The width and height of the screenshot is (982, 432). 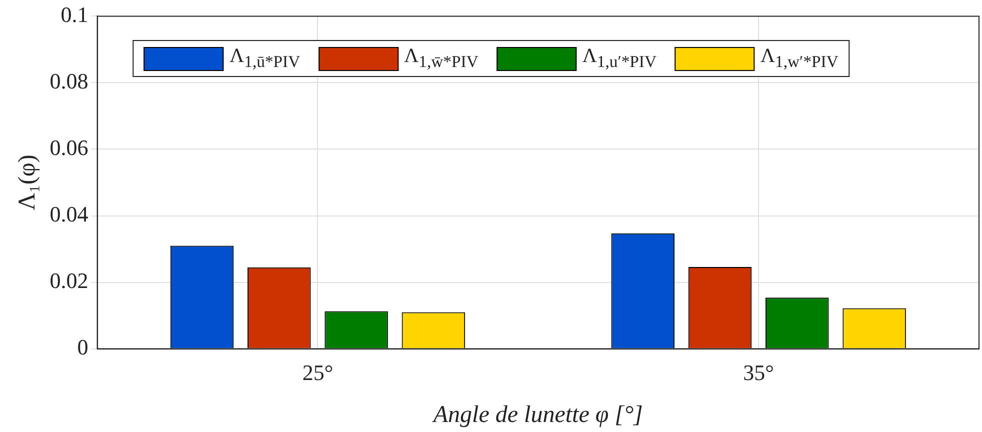 I want to click on legend-label: Λ$_{1,ū*PIV}$, so click(x=265, y=58).